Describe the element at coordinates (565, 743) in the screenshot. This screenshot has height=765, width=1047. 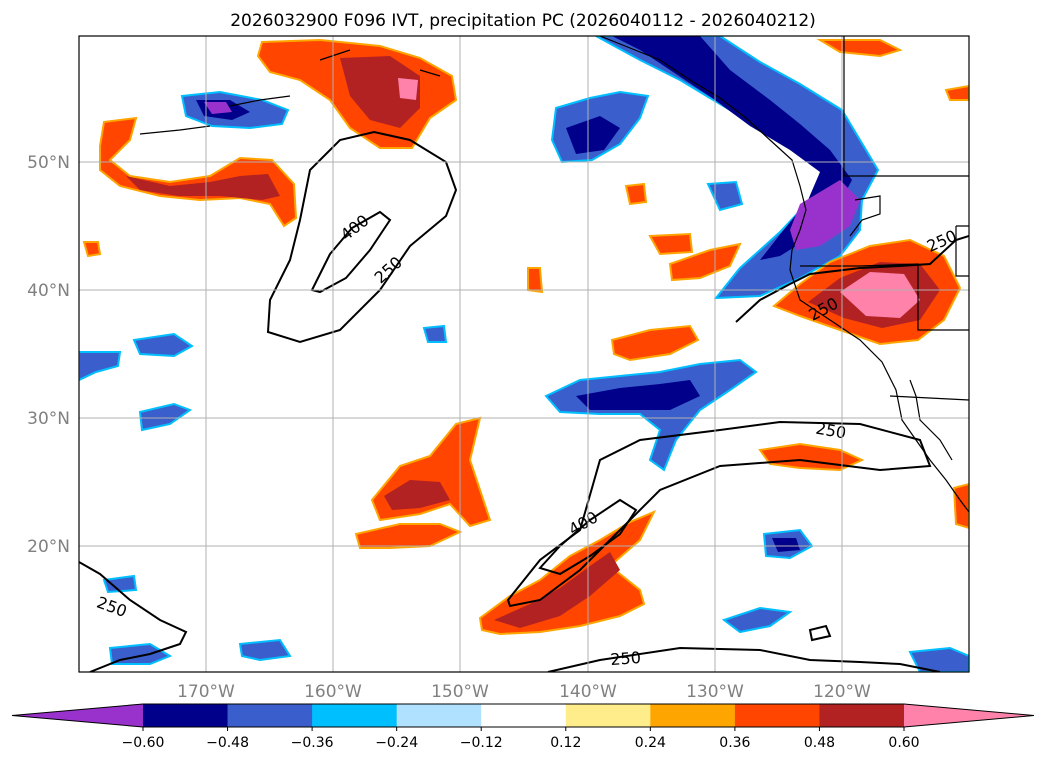
I see `colorbar-tick-label: 0.12` at that location.